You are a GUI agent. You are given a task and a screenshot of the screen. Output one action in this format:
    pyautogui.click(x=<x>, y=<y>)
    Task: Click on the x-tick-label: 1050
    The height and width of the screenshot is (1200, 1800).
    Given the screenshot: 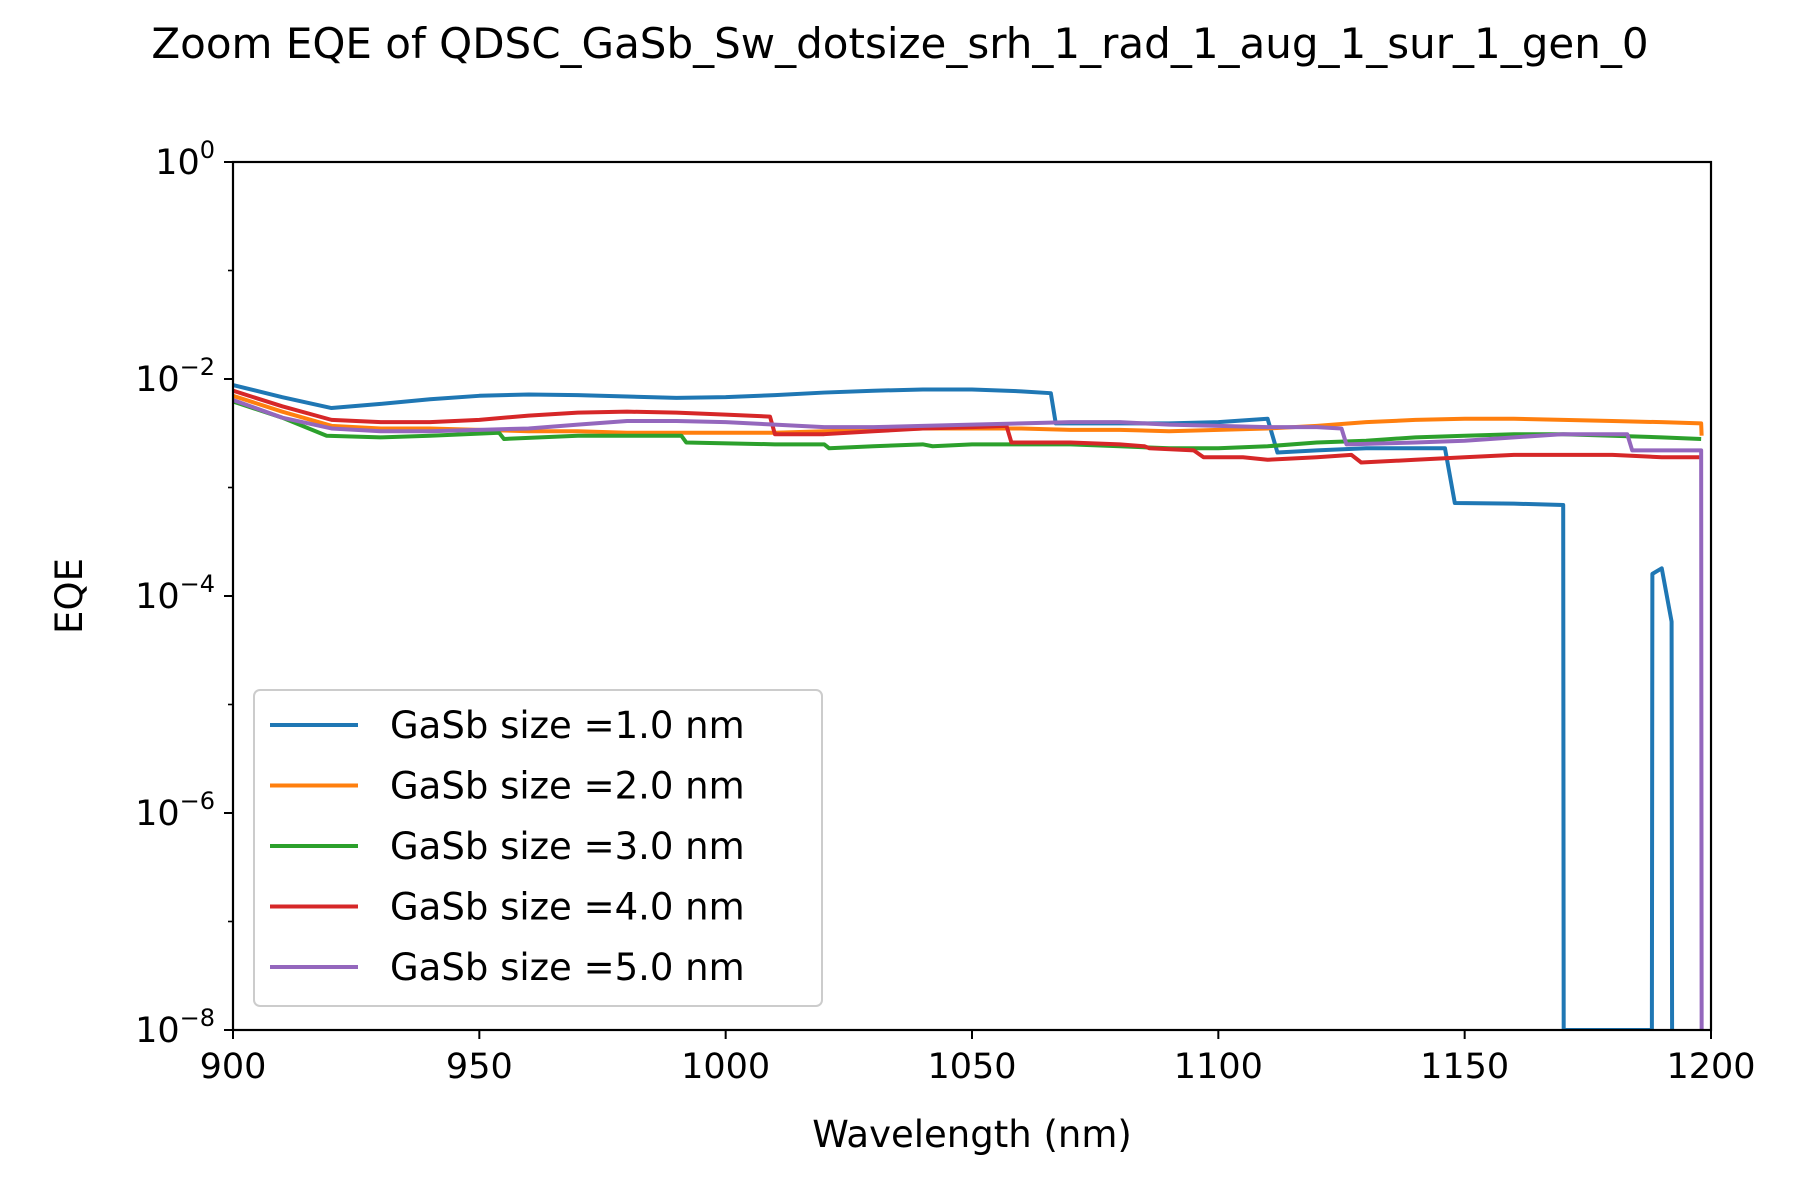 What is the action you would take?
    pyautogui.click(x=971, y=1067)
    